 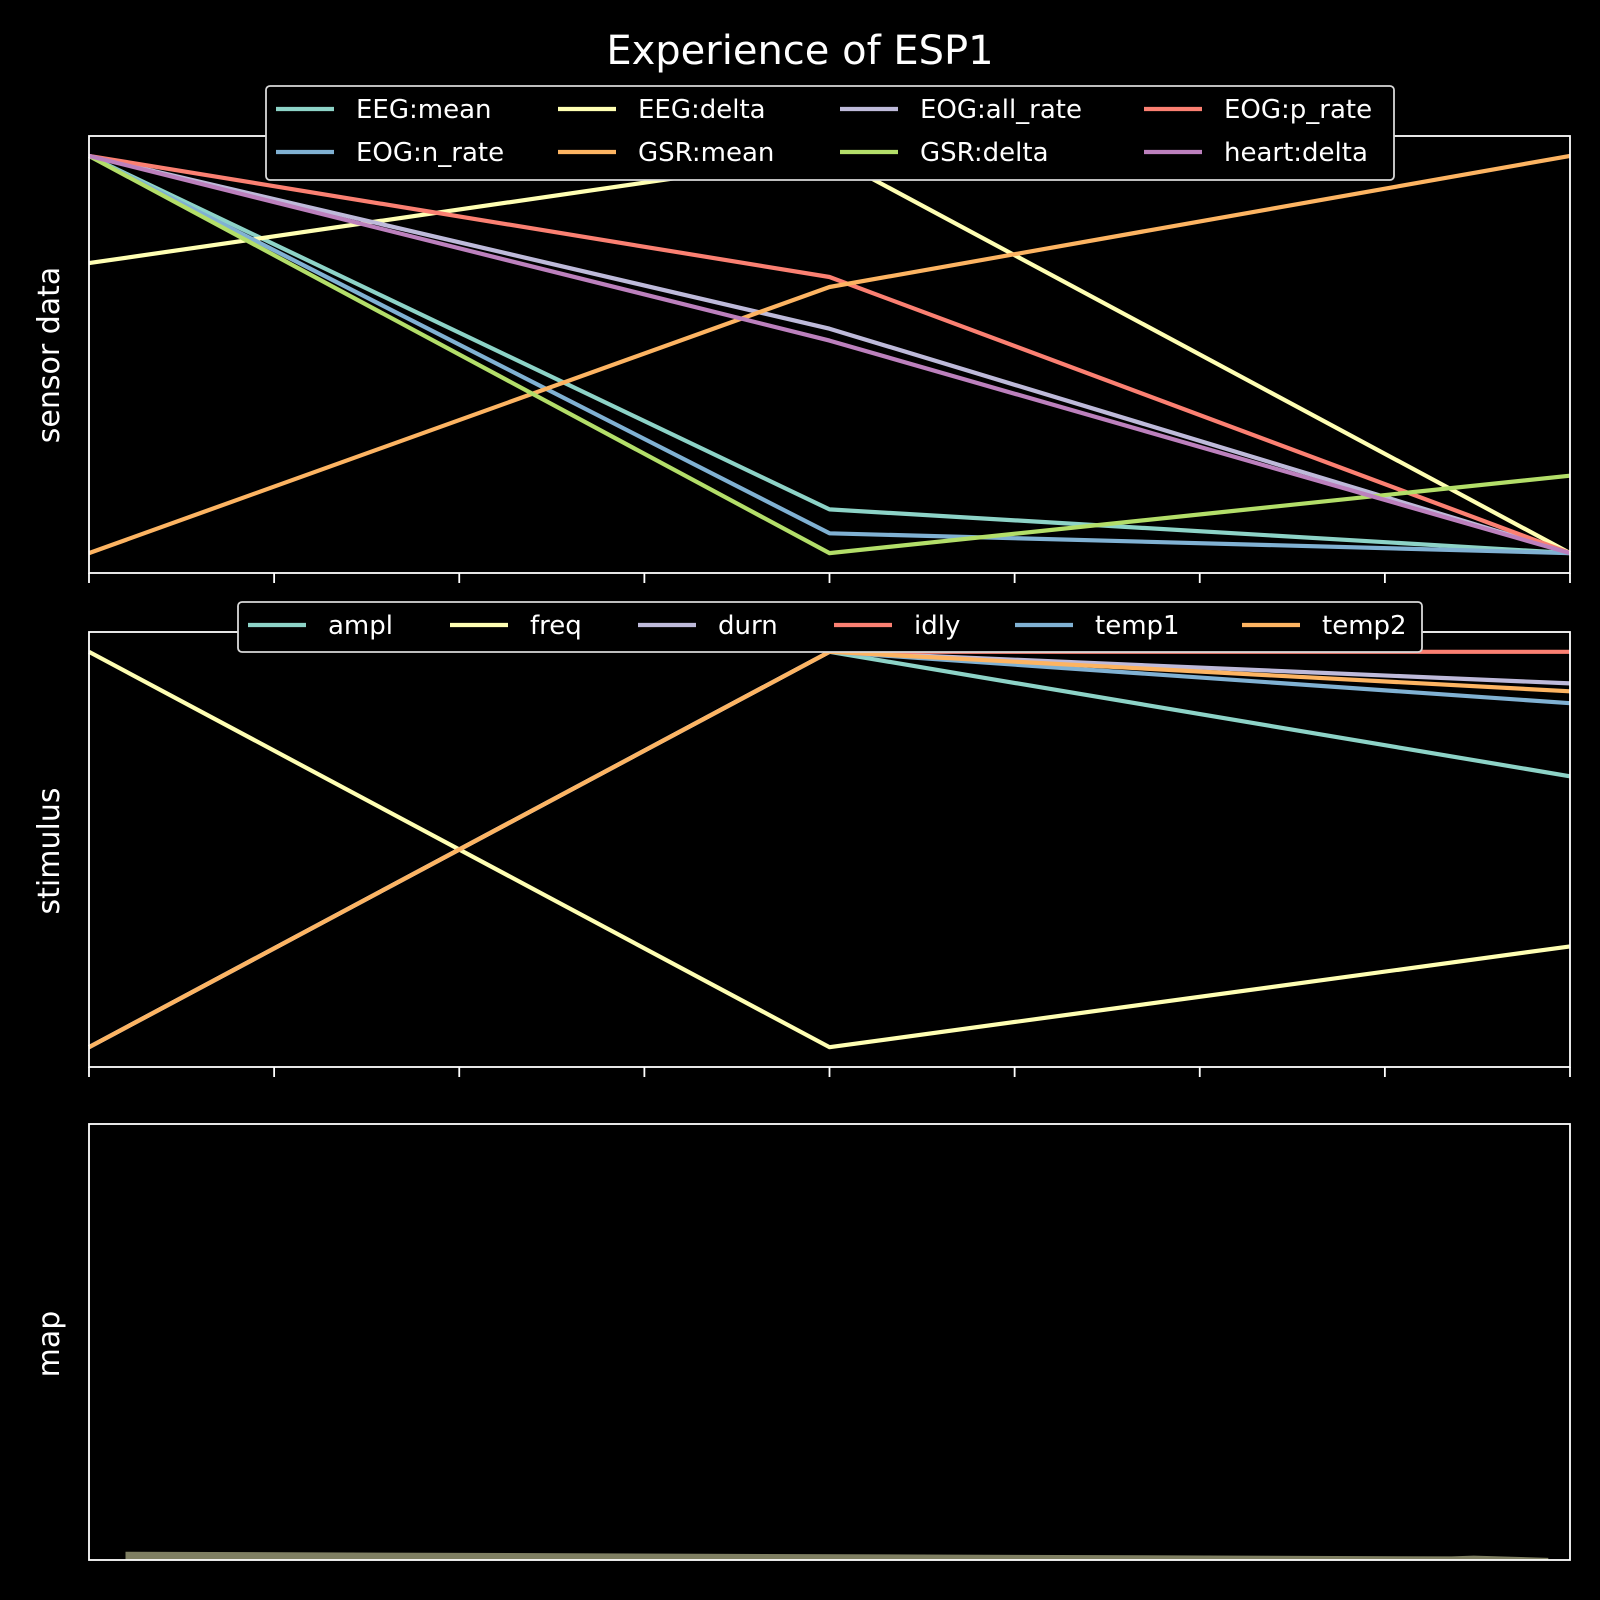 I want to click on stimulus-axis-label: stimulus, so click(x=49, y=851).